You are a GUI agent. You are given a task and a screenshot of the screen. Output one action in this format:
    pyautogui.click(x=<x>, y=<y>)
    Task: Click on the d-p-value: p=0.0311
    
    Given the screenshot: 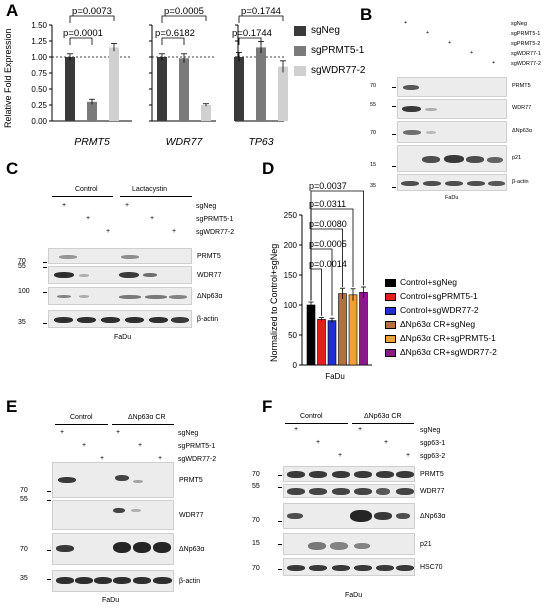 What is the action you would take?
    pyautogui.click(x=327, y=204)
    